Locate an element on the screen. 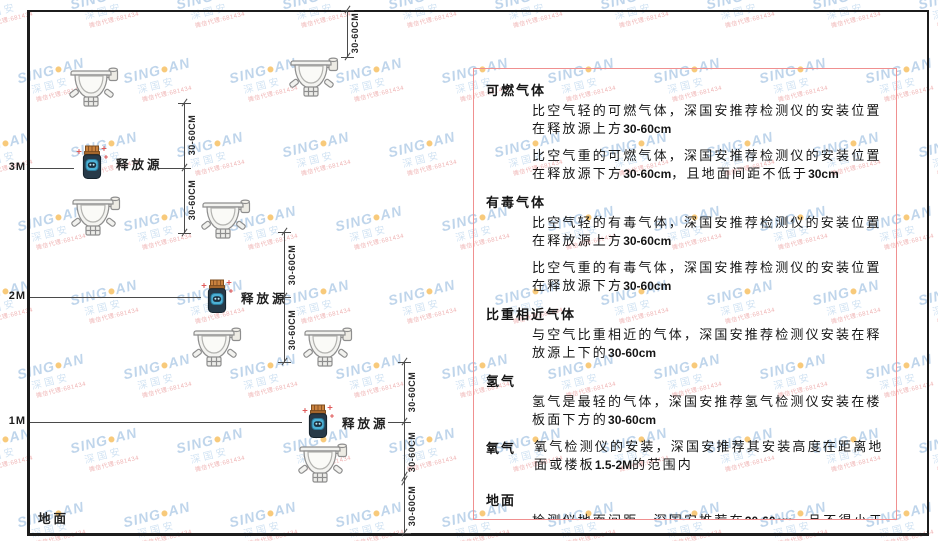 The image size is (938, 541). section-paragraph: 氧气检测仪的安装，深国安推荐其安装高度在距离地面或楼板1.5-2M的范围内 is located at coordinates (709, 455).